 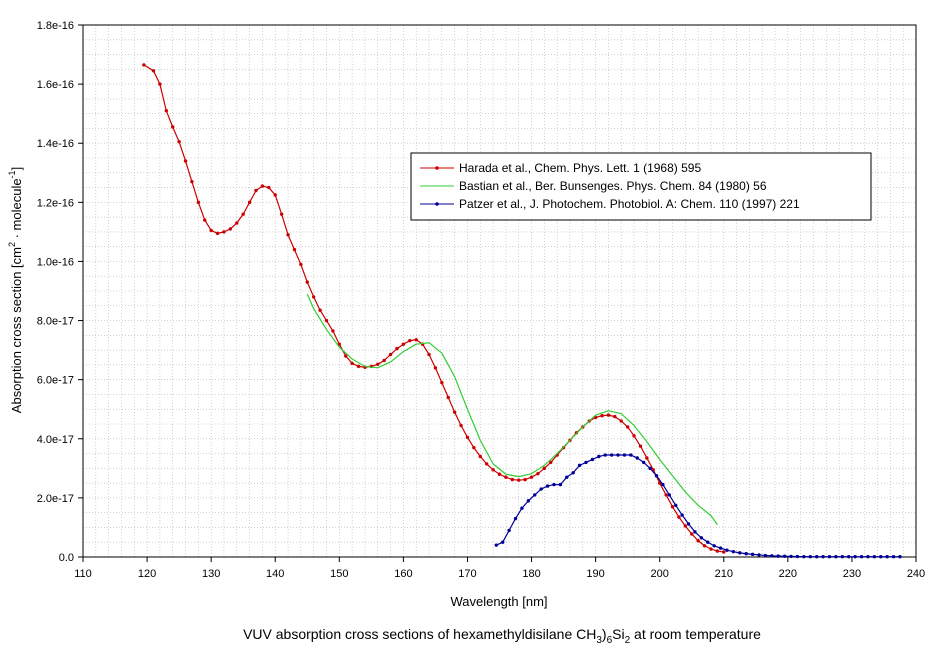 What do you see at coordinates (55, 440) in the screenshot?
I see `y-tick-label: 4.0e-17` at bounding box center [55, 440].